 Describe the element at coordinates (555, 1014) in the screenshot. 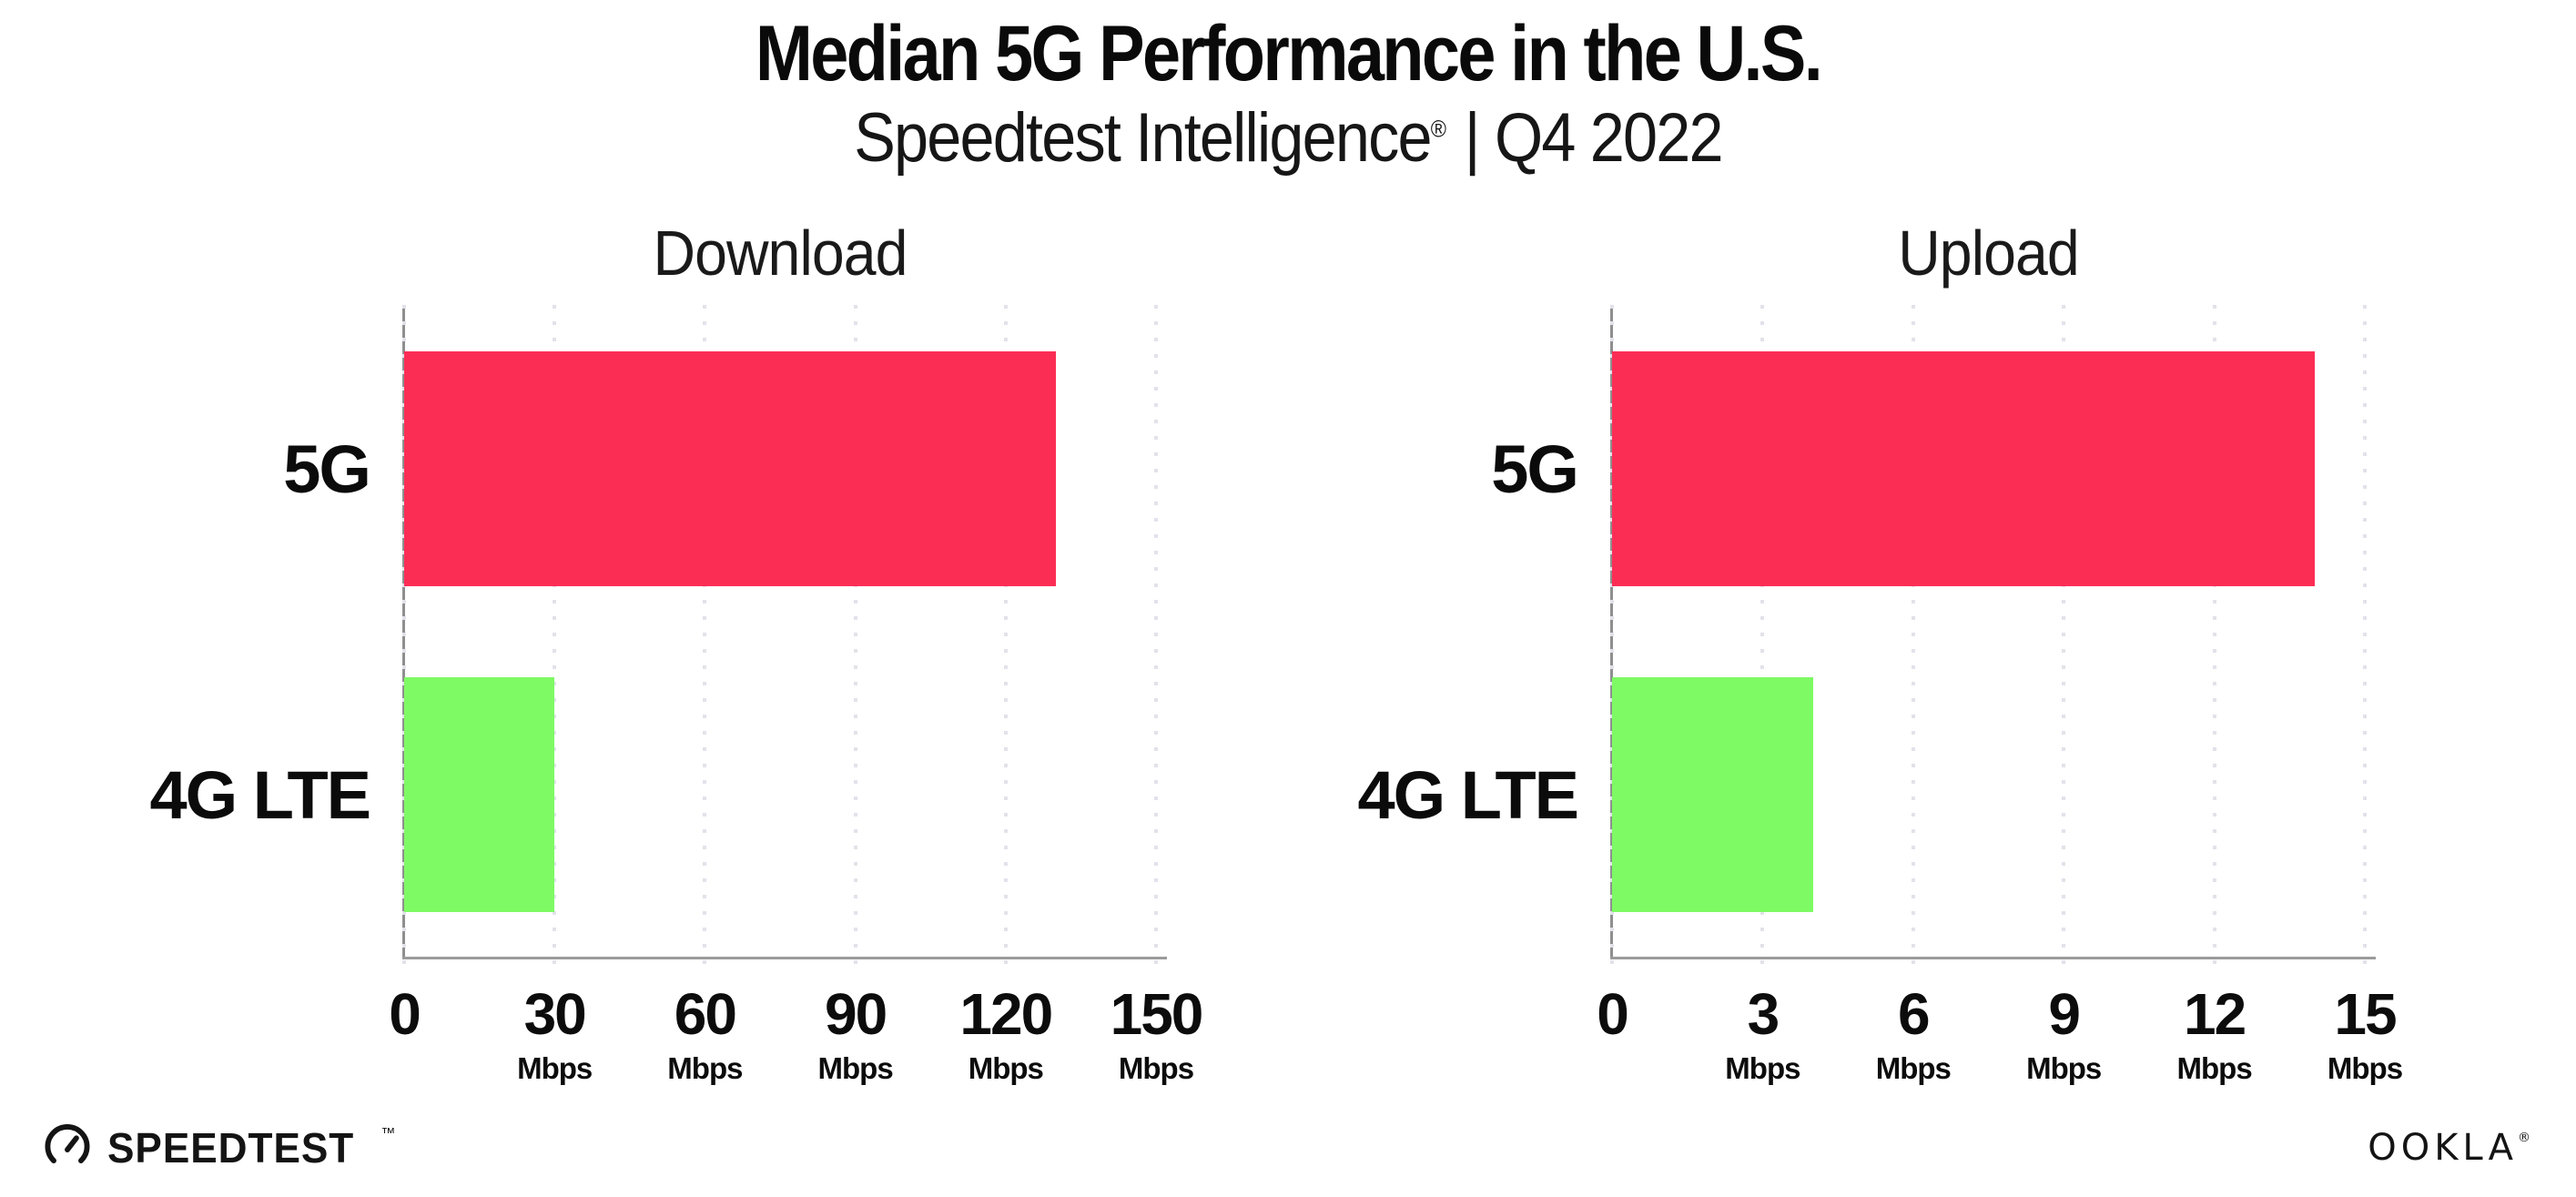

I see `x-tick-value: 30` at that location.